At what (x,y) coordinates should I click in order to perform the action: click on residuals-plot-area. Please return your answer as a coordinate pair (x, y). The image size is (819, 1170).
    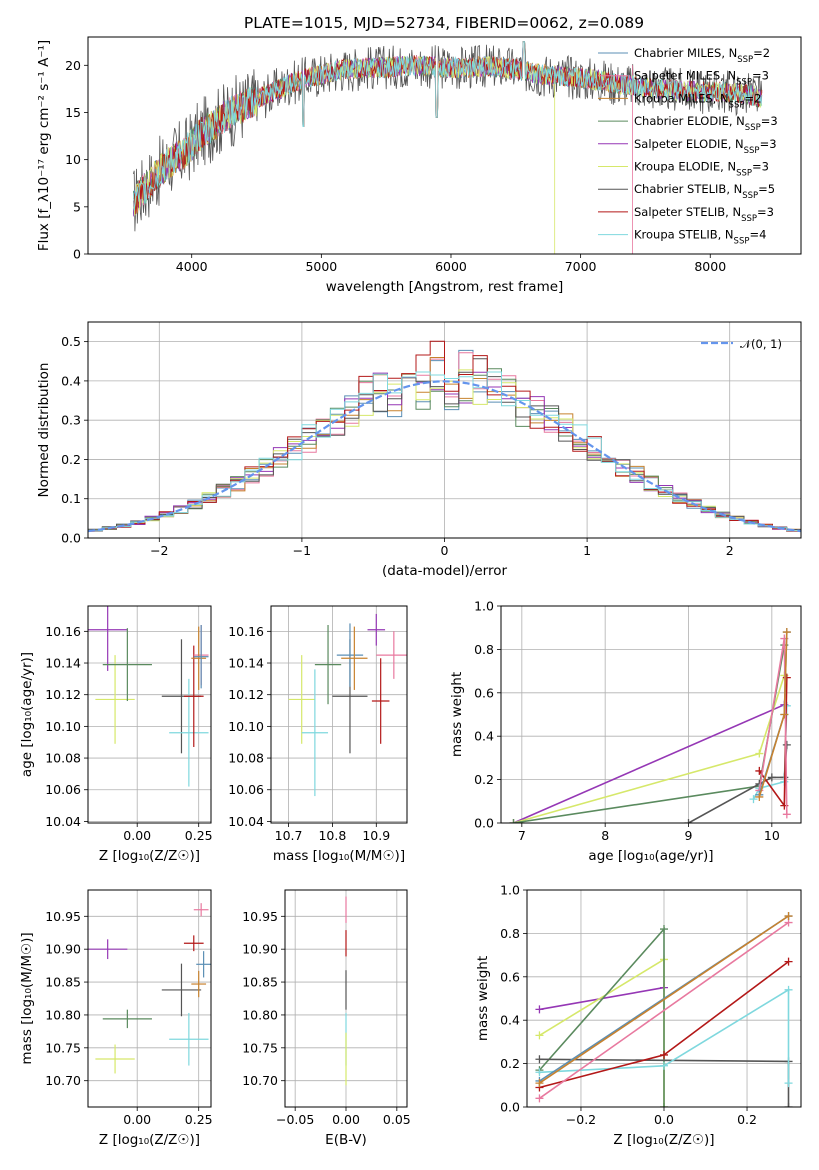
    Looking at the image, I should click on (444, 436).